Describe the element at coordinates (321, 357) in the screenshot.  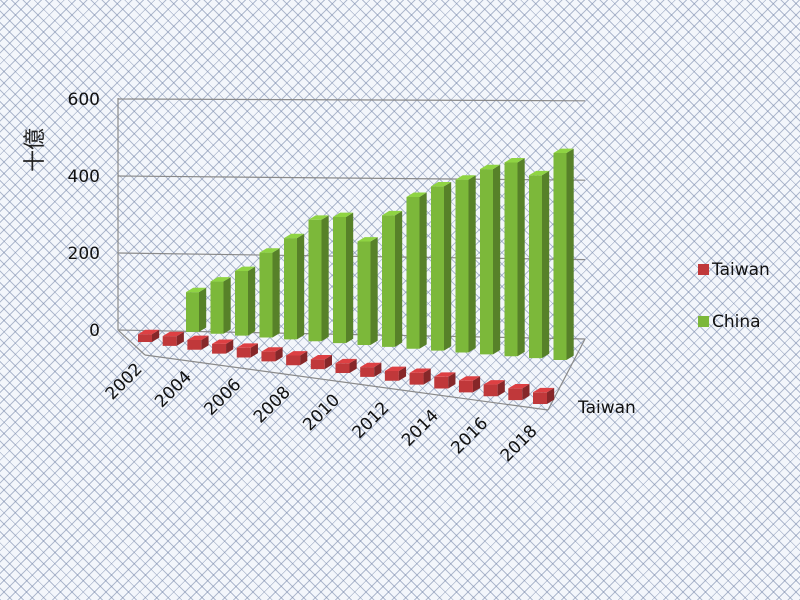
I see `bar-taiwan-2009-top` at that location.